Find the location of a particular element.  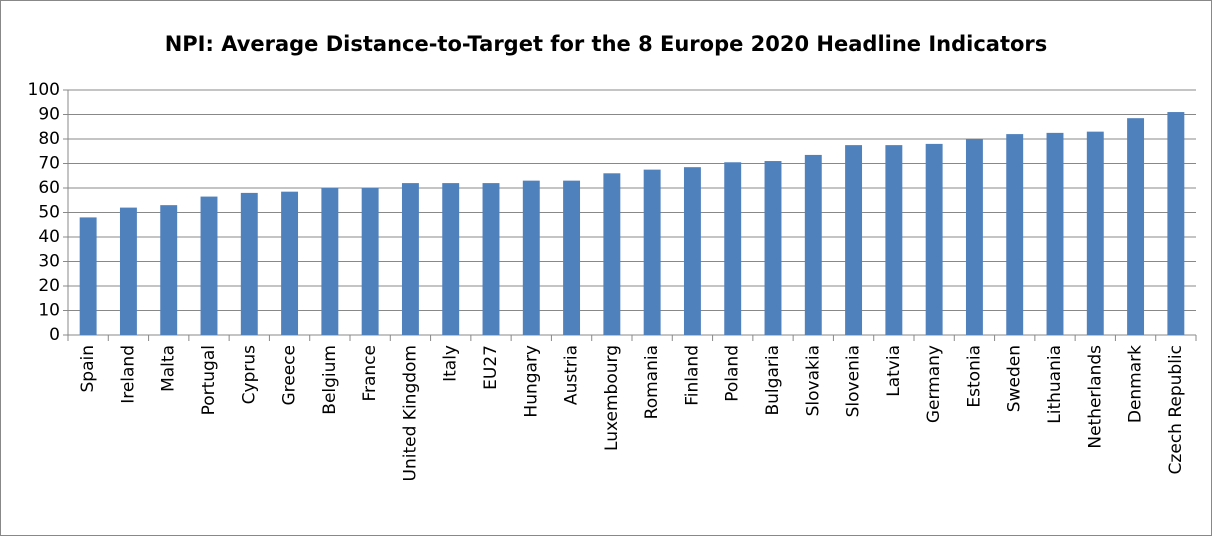

x-tick-label: Germany is located at coordinates (934, 384).